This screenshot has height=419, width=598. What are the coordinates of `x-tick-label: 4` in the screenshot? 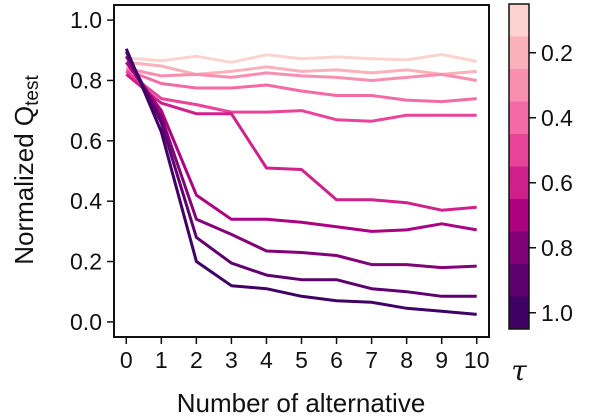 It's located at (266, 360).